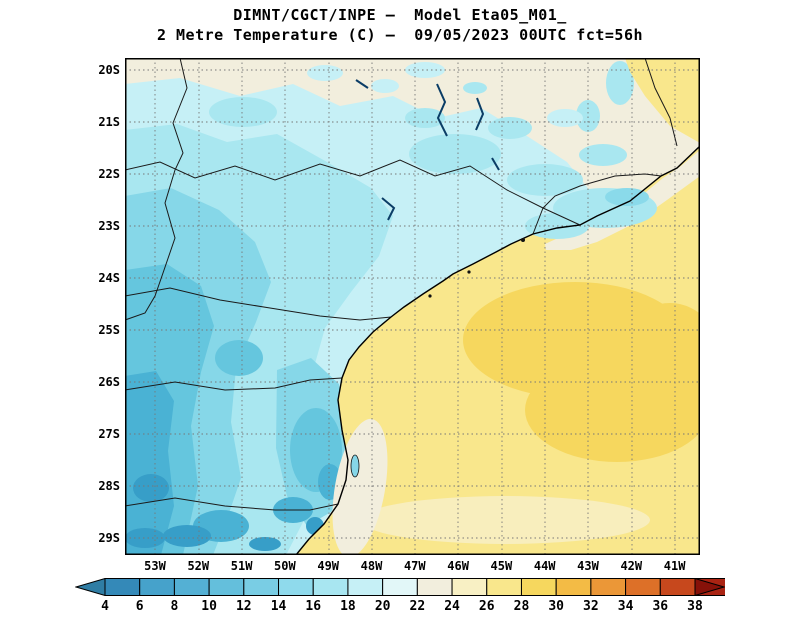 Image resolution: width=800 pixels, height=618 pixels. What do you see at coordinates (109, 486) in the screenshot?
I see `lat-label-28S: 28S` at bounding box center [109, 486].